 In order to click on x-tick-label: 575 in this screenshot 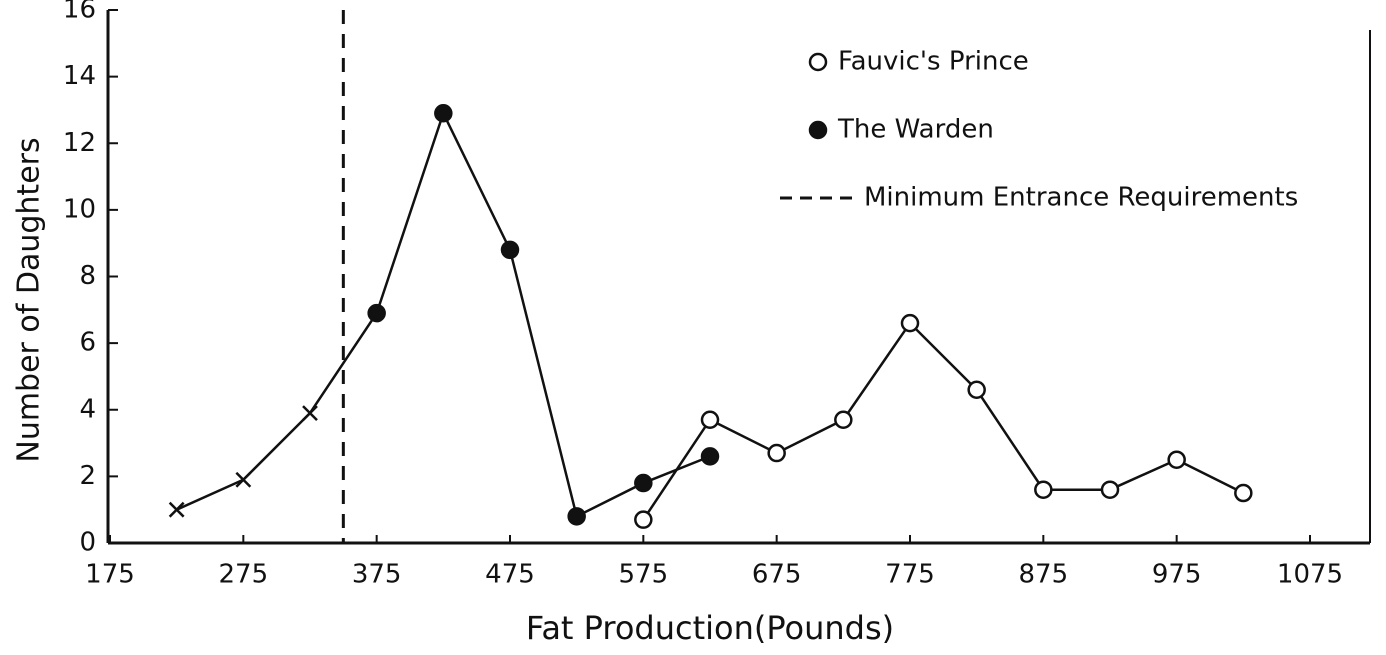, I will do `click(644, 575)`.